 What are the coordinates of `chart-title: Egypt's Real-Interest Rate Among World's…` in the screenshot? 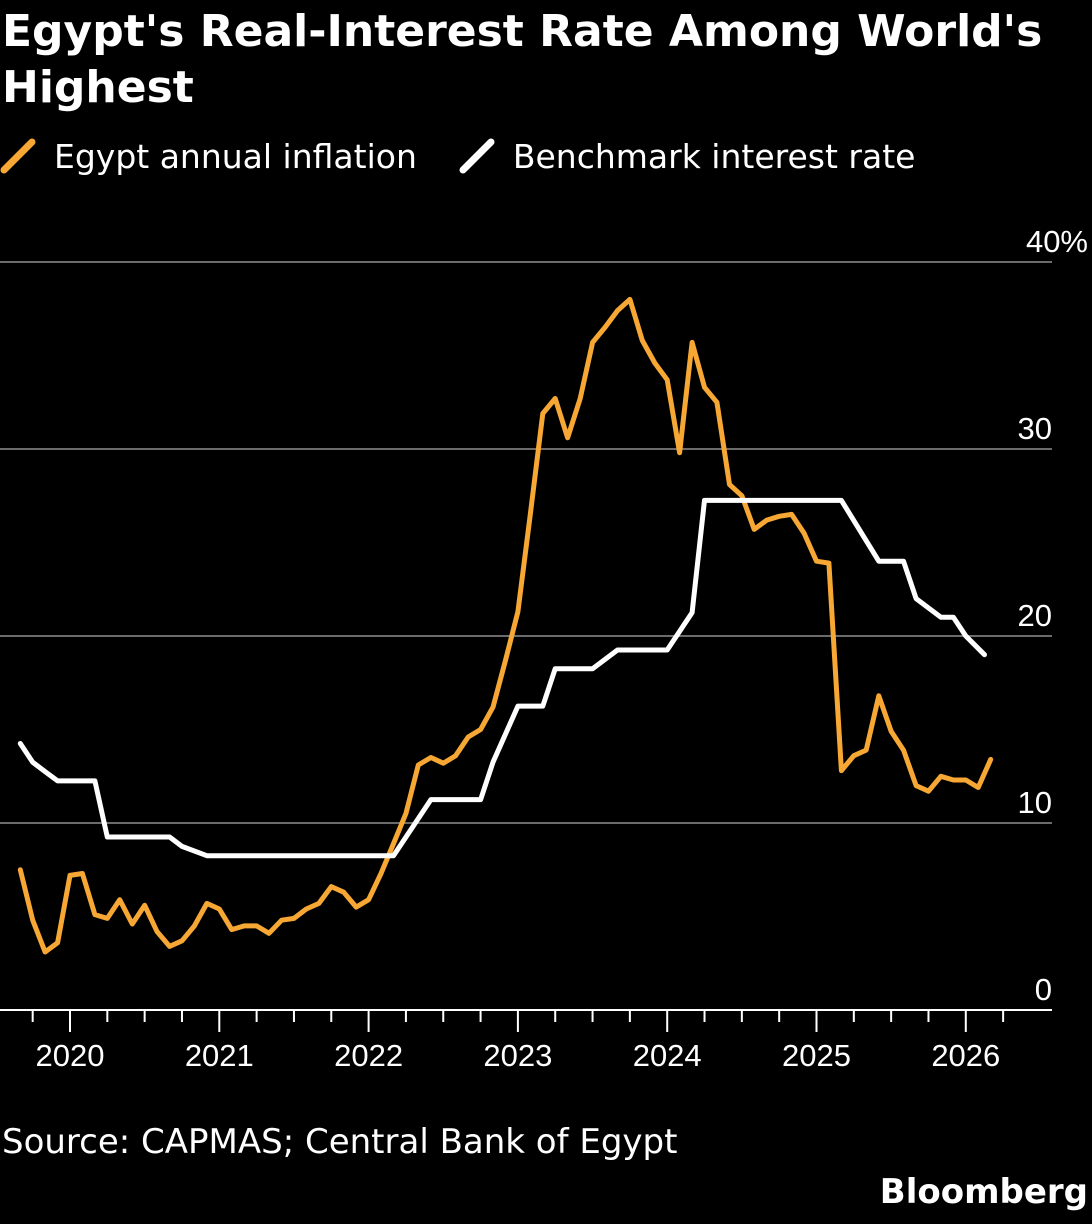 It's located at (522, 59).